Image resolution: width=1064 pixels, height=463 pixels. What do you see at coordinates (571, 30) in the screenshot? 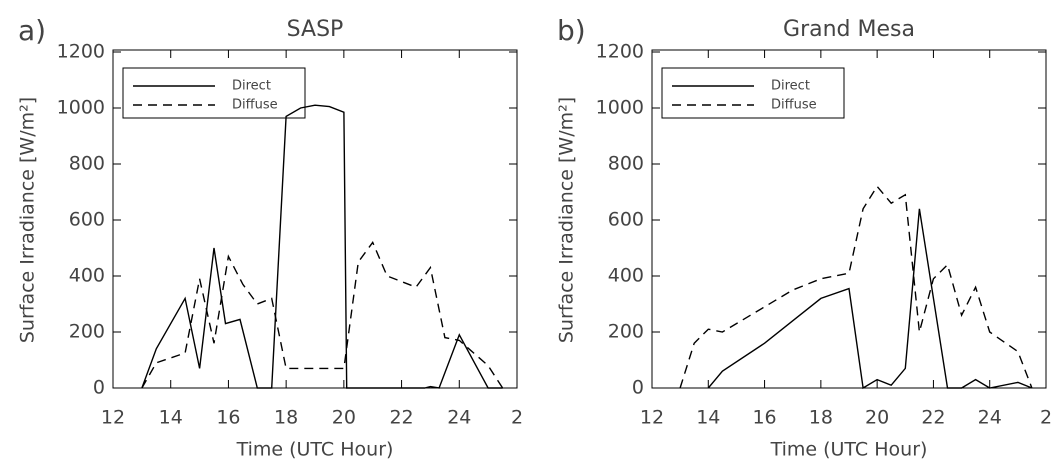
I see `panel-label: b)` at bounding box center [571, 30].